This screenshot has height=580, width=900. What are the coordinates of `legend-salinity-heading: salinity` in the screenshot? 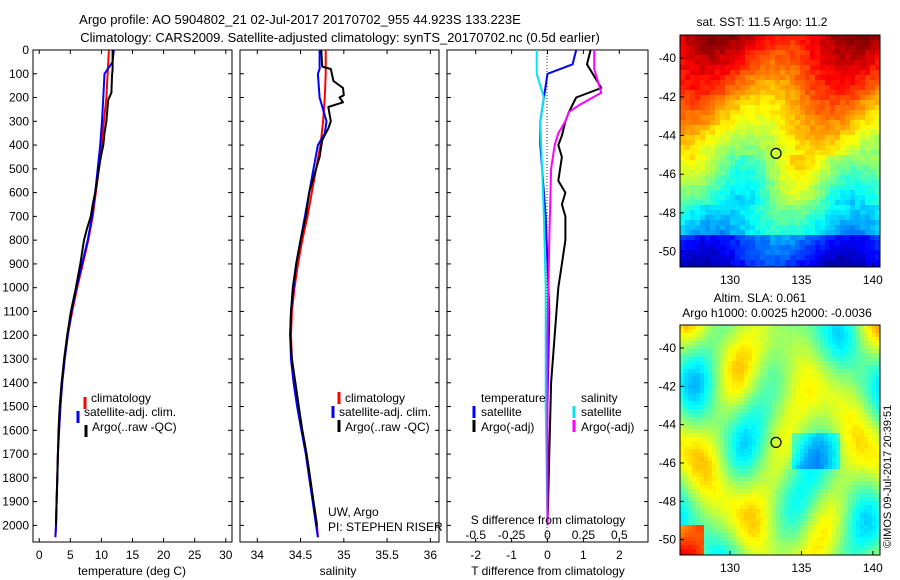 It's located at (599, 398).